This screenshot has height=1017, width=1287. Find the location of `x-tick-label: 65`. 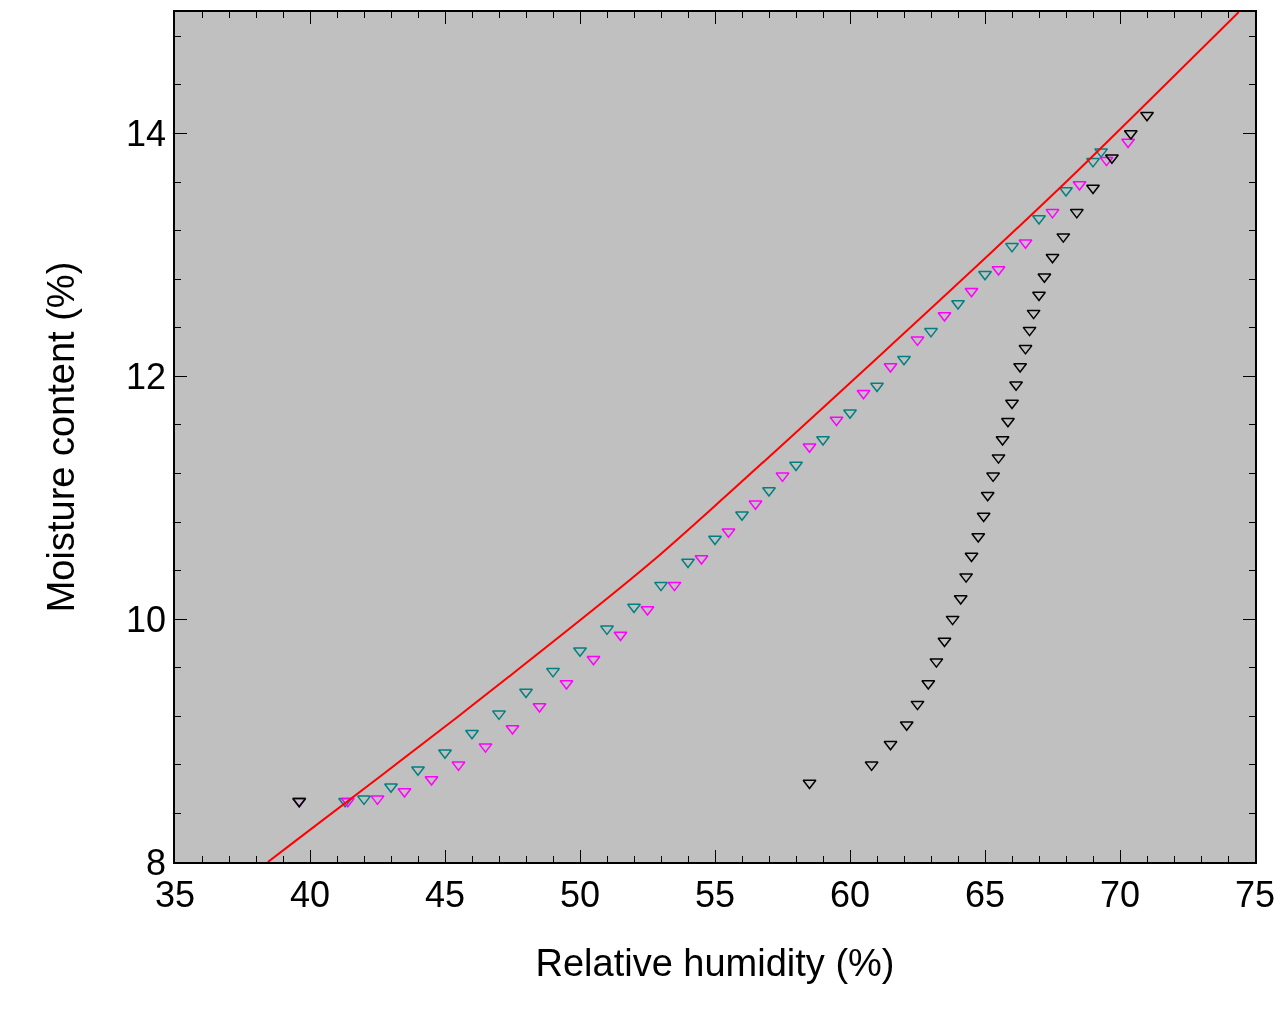

x-tick-label: 65 is located at coordinates (985, 894).